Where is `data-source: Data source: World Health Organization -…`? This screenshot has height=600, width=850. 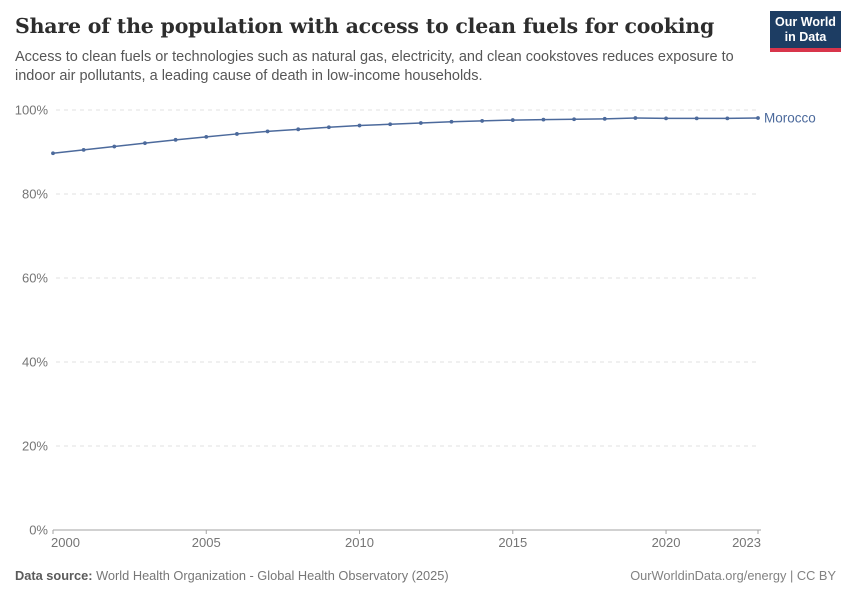
data-source: Data source: World Health Organization -… is located at coordinates (232, 575).